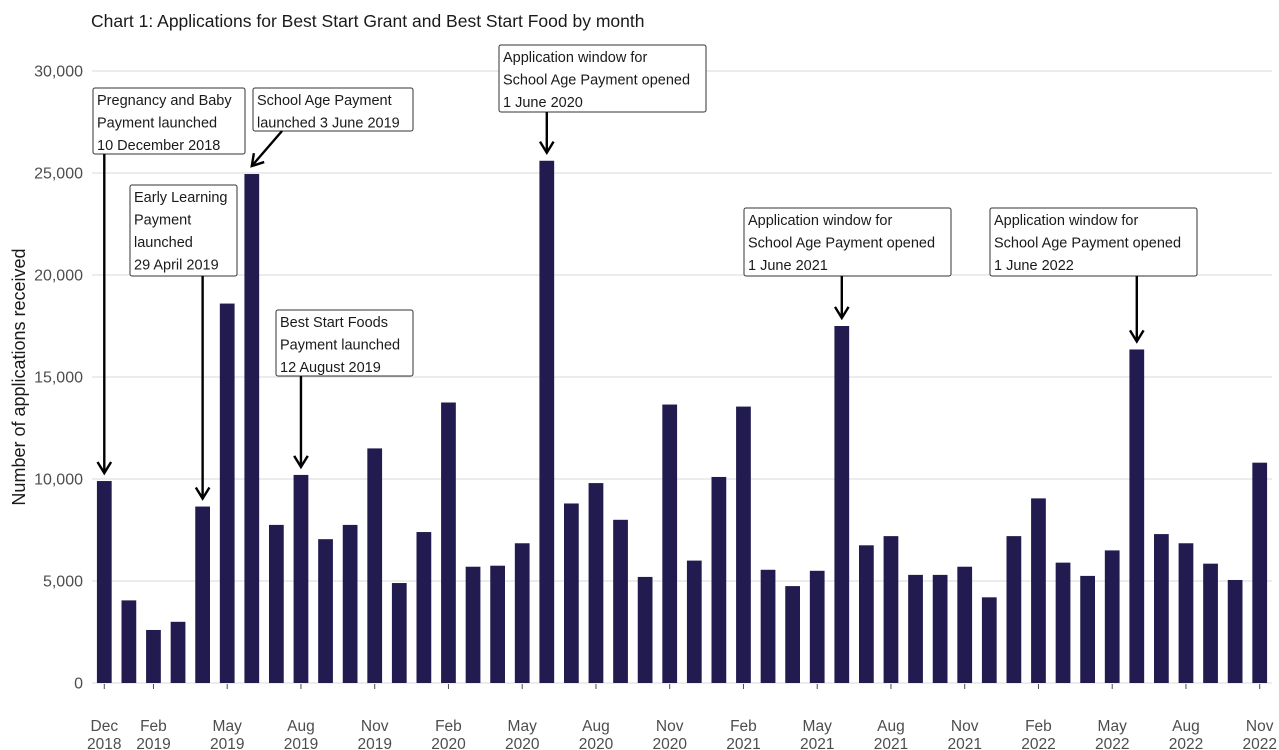  What do you see at coordinates (788, 266) in the screenshot?
I see `annotation-text: 1 June 2021` at bounding box center [788, 266].